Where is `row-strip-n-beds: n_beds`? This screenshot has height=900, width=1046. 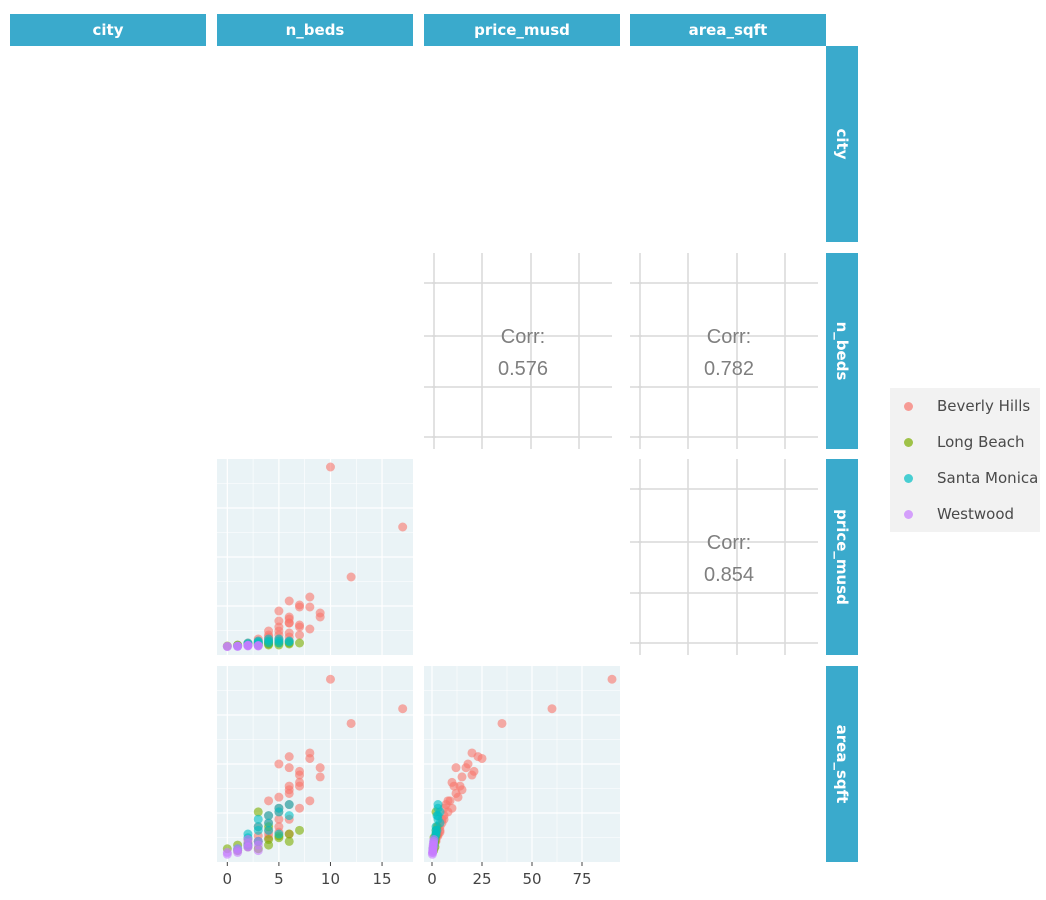 row-strip-n-beds: n_beds is located at coordinates (842, 351).